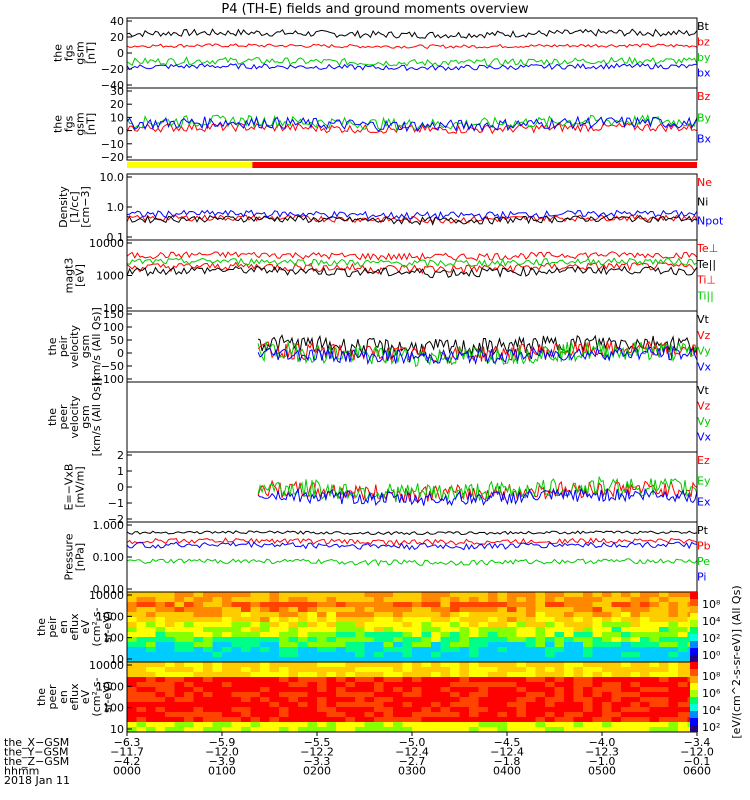  What do you see at coordinates (412, 124) in the screenshot?
I see `panel-frame` at bounding box center [412, 124].